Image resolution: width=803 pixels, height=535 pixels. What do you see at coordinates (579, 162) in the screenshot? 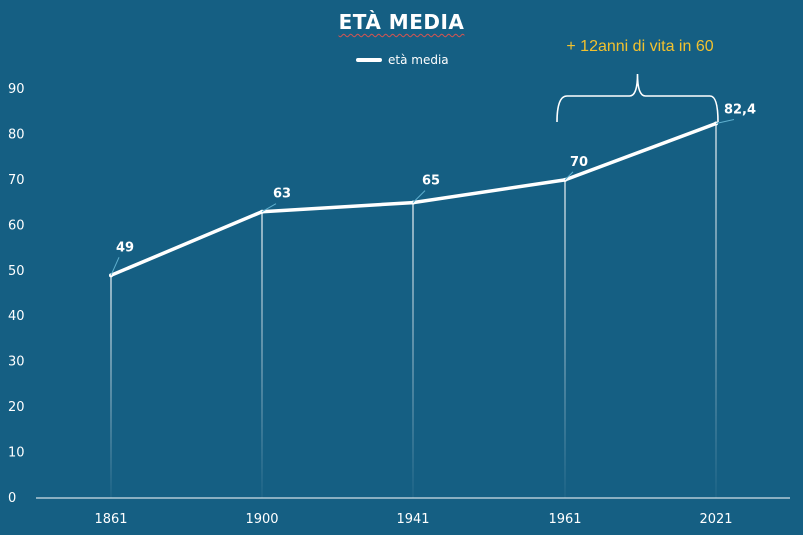
I see `data-label: 70` at bounding box center [579, 162].